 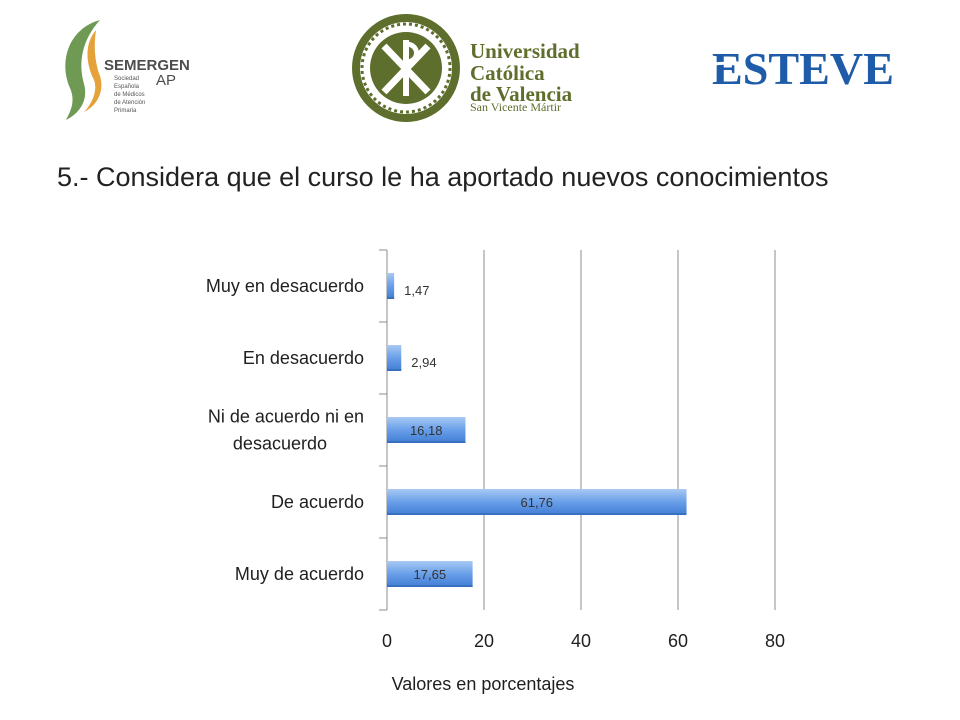 What do you see at coordinates (525, 51) in the screenshot?
I see `ucv-line1: Universidad` at bounding box center [525, 51].